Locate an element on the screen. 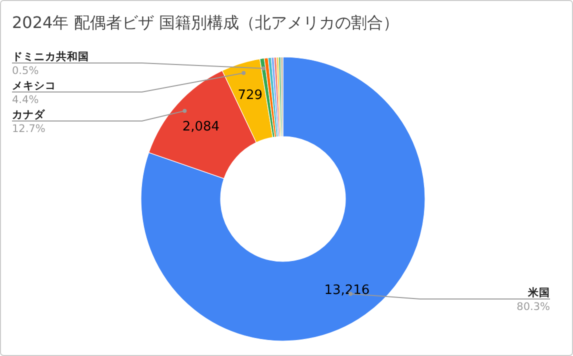 The image size is (573, 356). text: 0.5% is located at coordinates (25, 71).